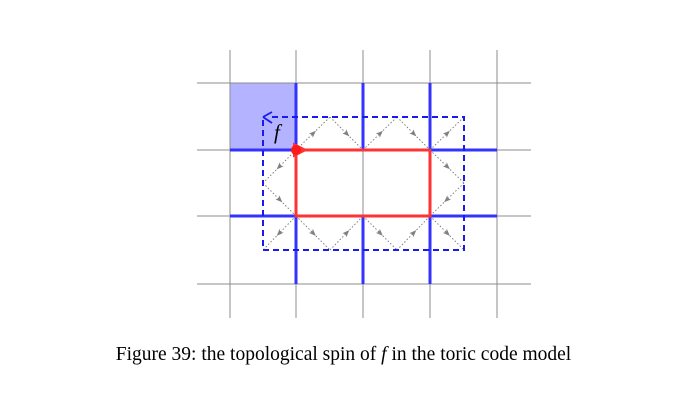 This screenshot has height=402, width=687. I want to click on caption-symbol: f, so click(384, 354).